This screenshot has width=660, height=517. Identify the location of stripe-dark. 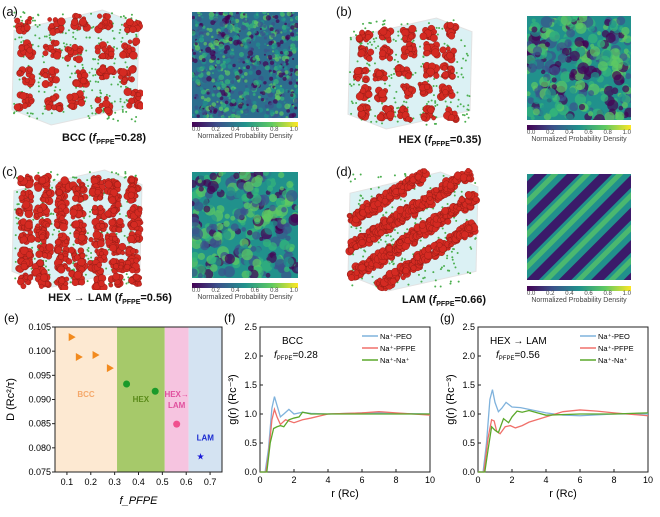
(579, 227).